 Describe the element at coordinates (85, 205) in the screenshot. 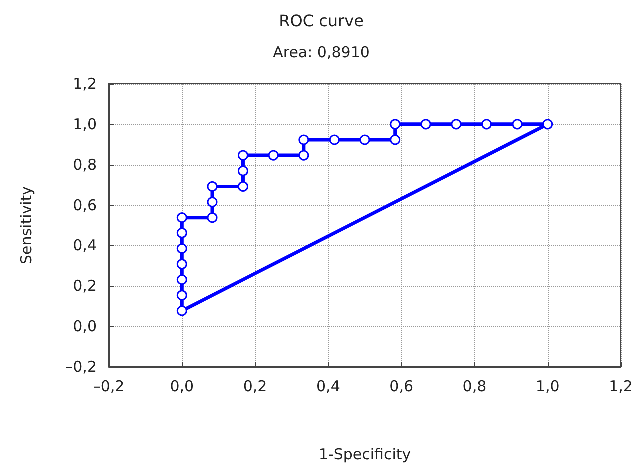

I see `y-tick-label: 0,6` at that location.